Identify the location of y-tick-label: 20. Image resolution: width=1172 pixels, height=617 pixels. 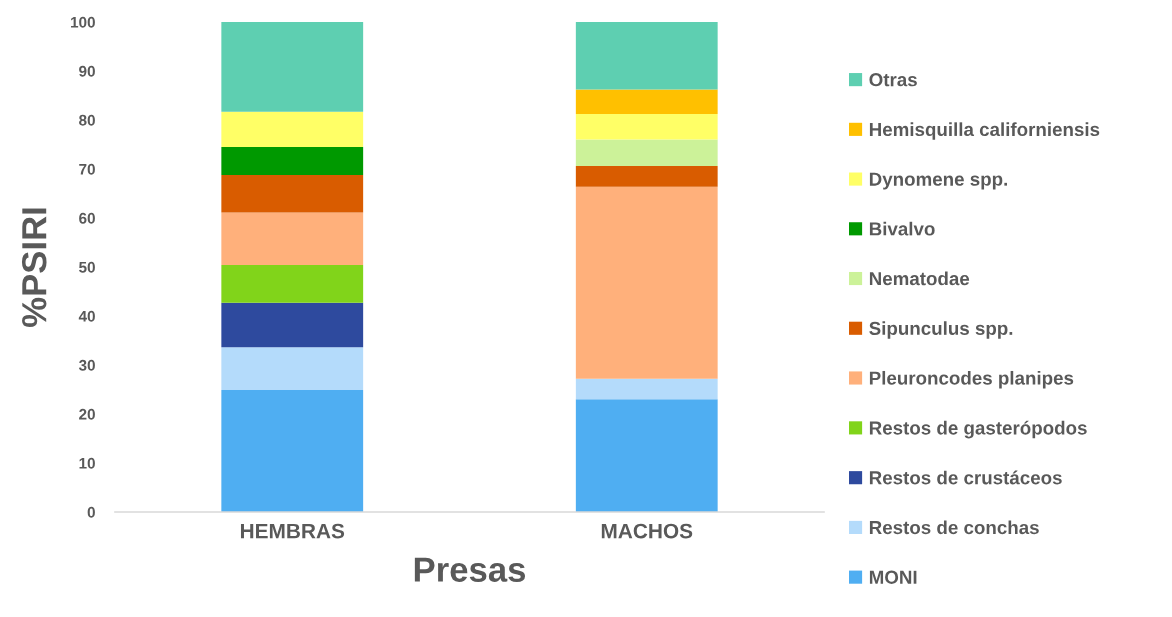
(87, 414).